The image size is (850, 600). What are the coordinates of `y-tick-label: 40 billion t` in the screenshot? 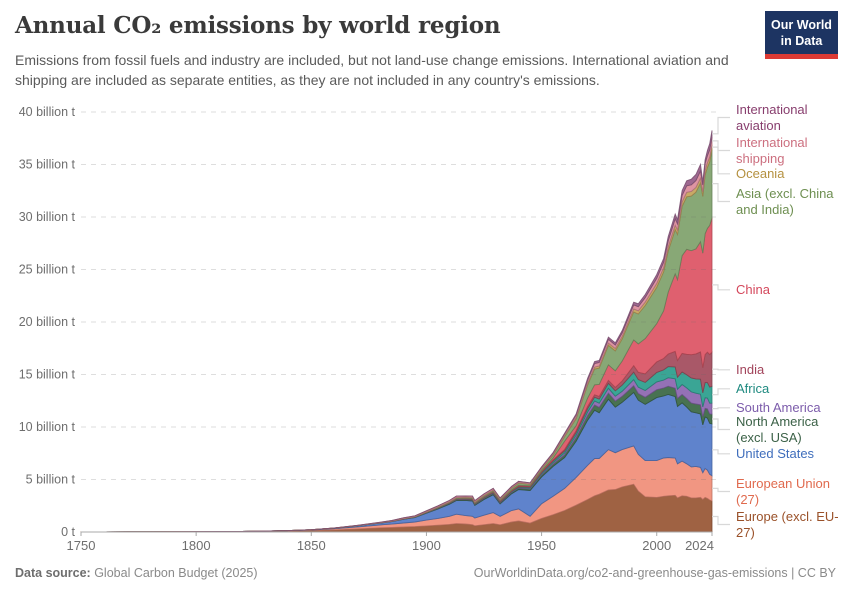 It's located at (47, 112).